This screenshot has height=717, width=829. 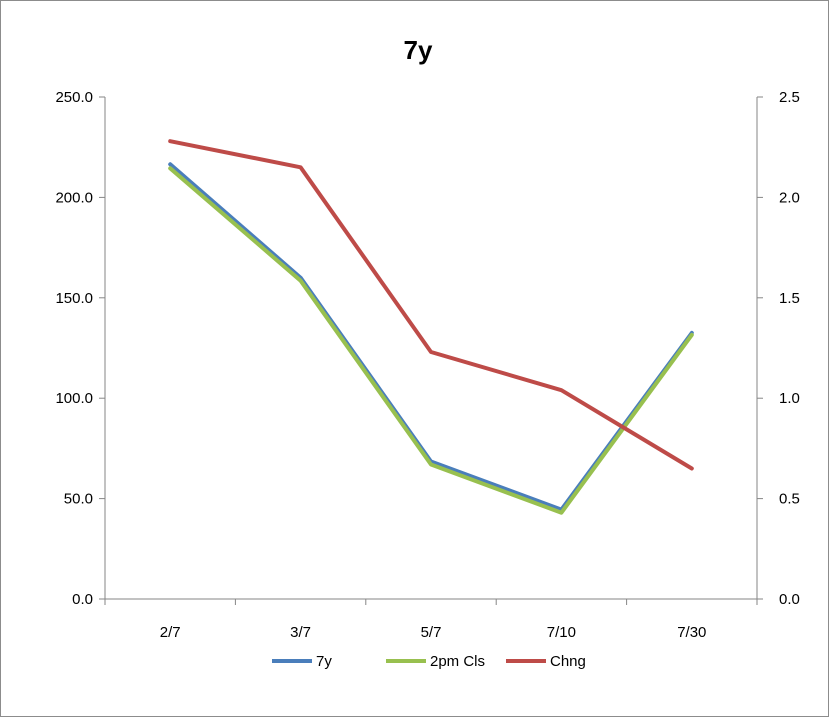 I want to click on y-right-tick-label: 2.0, so click(x=789, y=197).